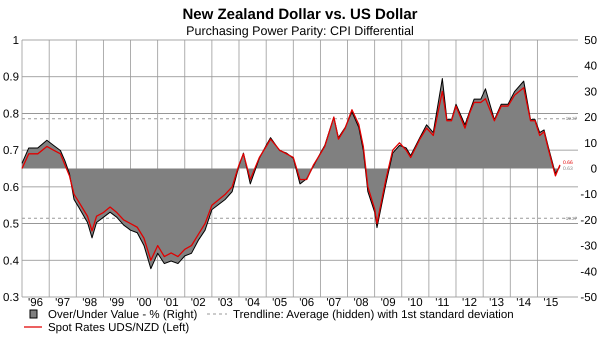 The image size is (600, 340). Describe the element at coordinates (590, 92) in the screenshot. I see `y2-tick-label: 30` at that location.